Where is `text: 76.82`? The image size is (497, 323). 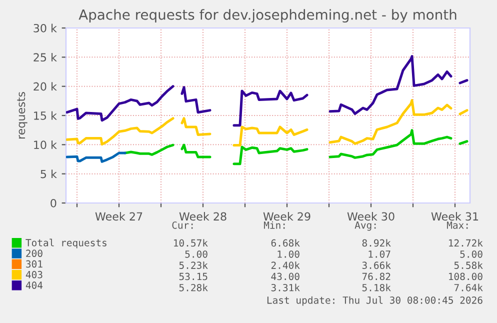
text: 76.82 is located at coordinates (376, 276).